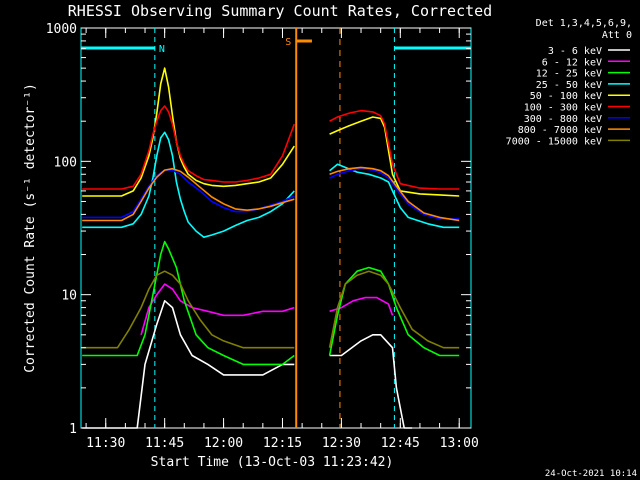  I want to click on legend-entry-label: 800 - 7000 keV, so click(560, 130).